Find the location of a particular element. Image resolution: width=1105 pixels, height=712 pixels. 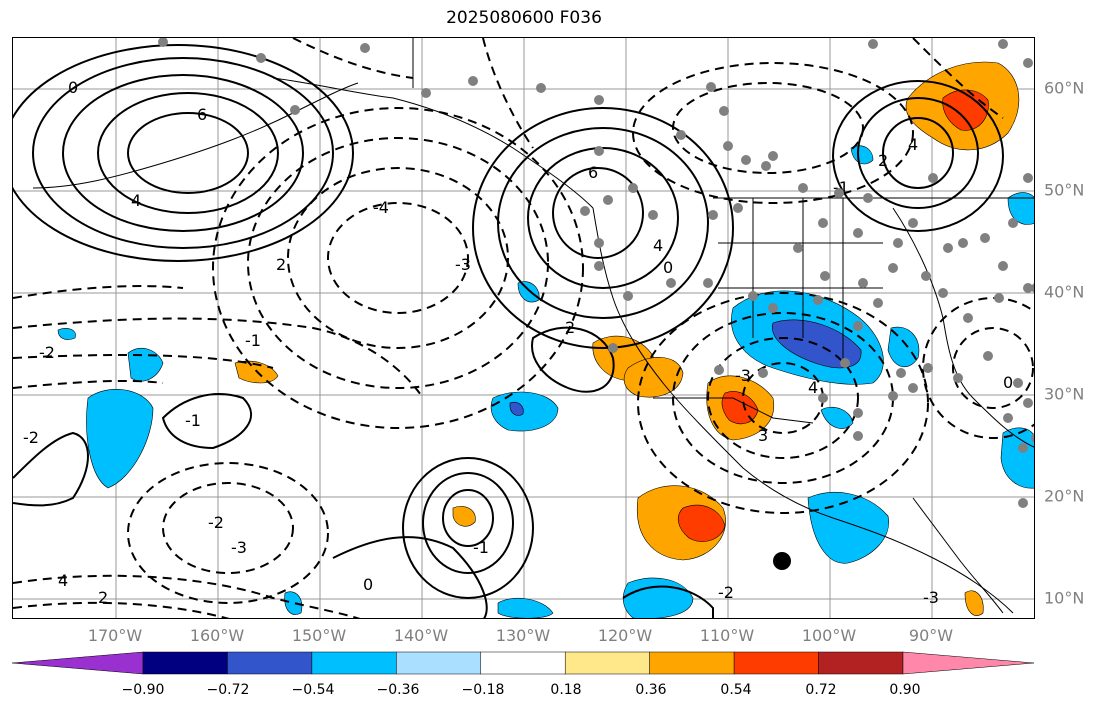

longitude-label: 130°W is located at coordinates (523, 635).